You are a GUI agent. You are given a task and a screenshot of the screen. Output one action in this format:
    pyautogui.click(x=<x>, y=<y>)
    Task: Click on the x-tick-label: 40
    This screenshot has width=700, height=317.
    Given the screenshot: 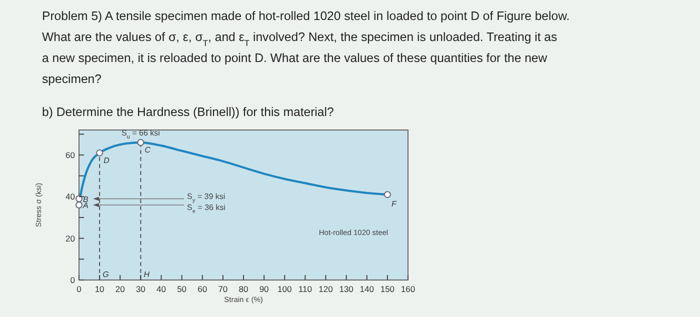 What is the action you would take?
    pyautogui.click(x=161, y=289)
    